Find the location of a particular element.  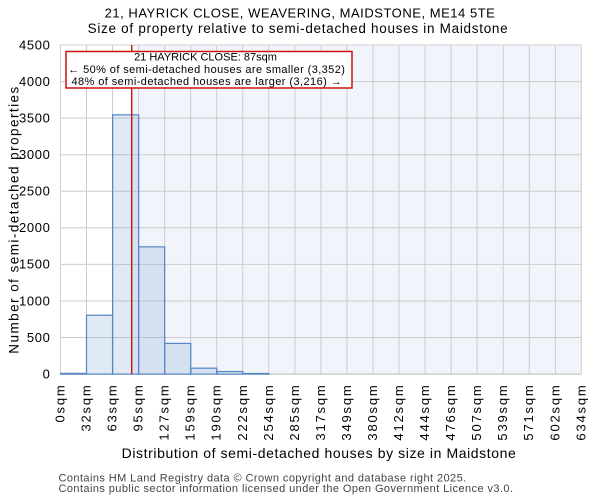

svg-text: 571sqm is located at coordinates (528, 412).